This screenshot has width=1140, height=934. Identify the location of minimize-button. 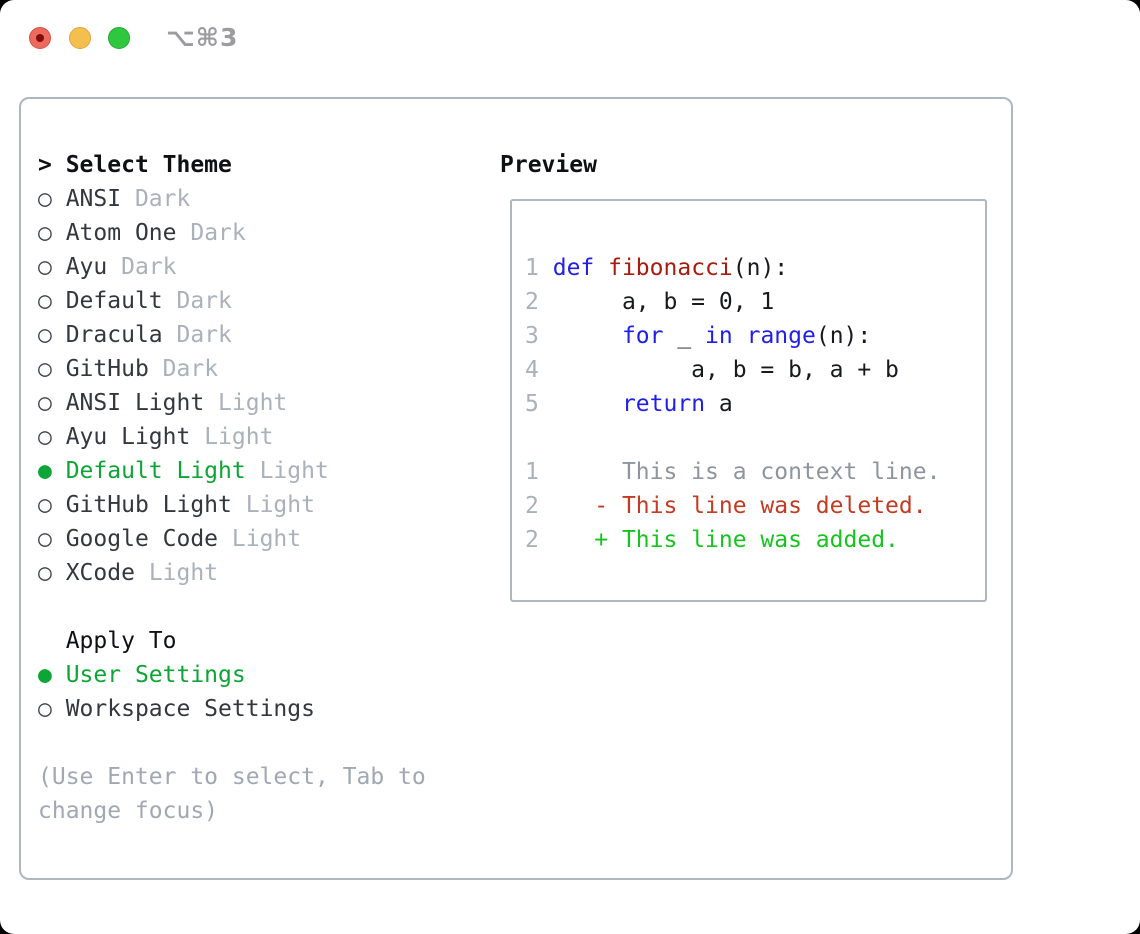
(80, 38).